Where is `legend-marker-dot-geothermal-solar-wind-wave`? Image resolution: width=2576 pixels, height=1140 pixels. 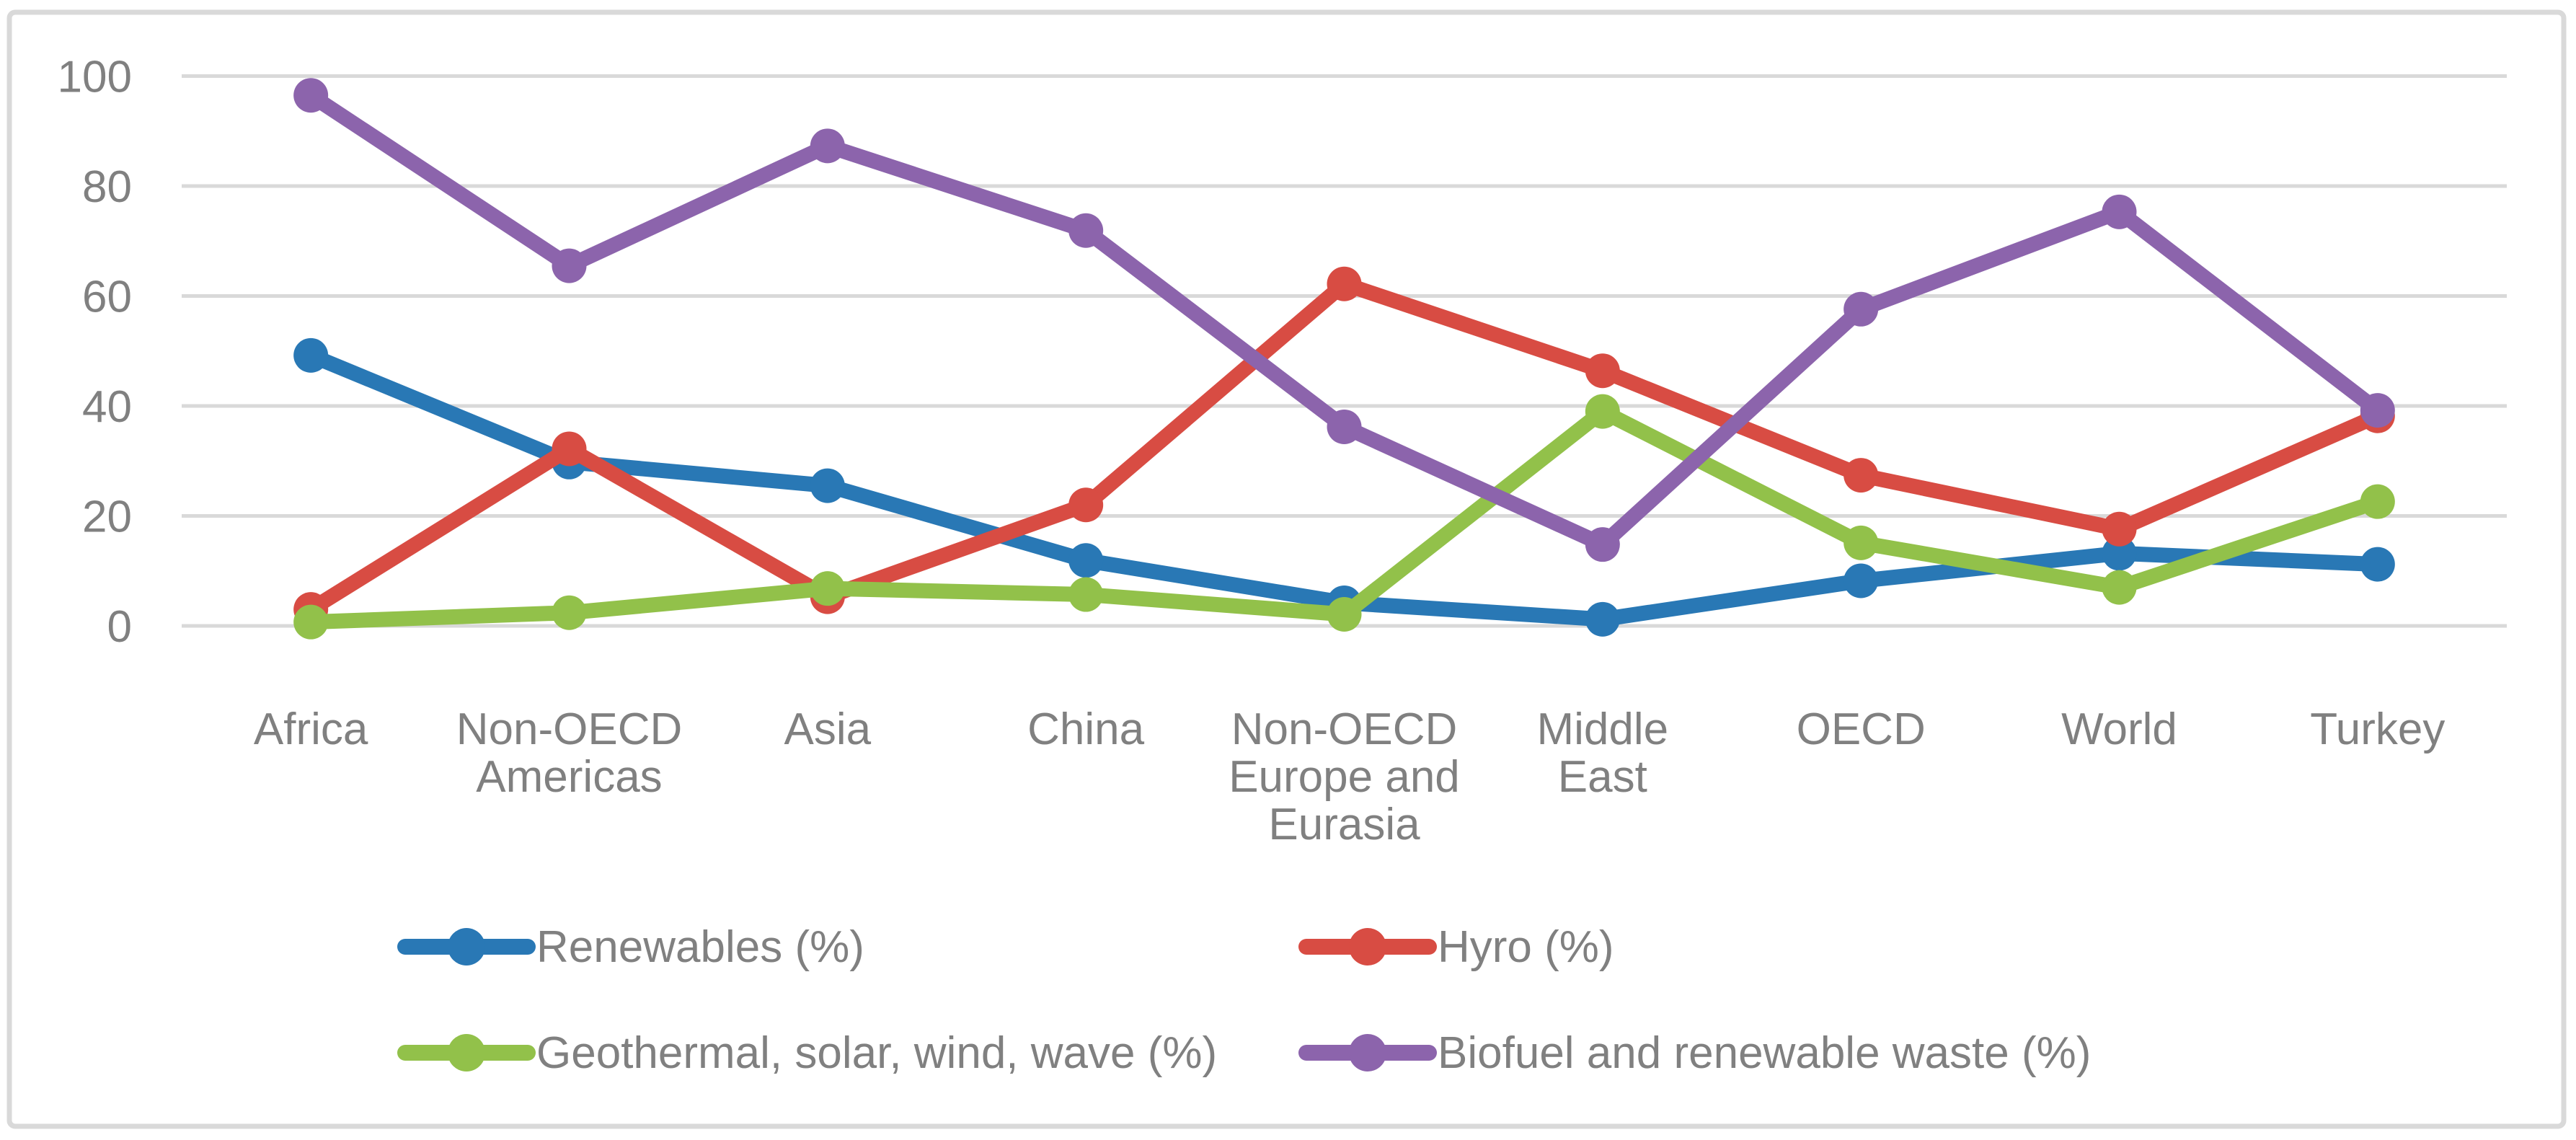
legend-marker-dot-geothermal-solar-wind-wave is located at coordinates (466, 1052).